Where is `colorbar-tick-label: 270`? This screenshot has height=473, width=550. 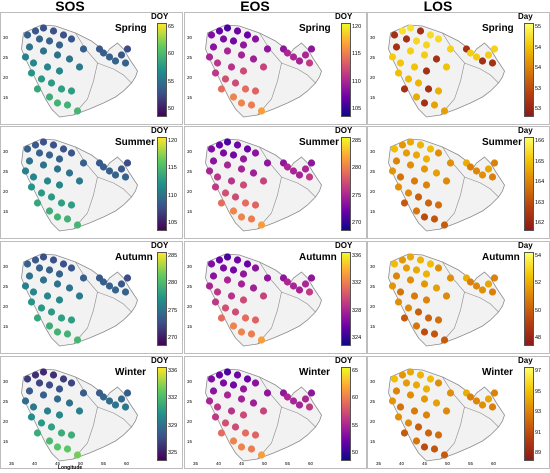
colorbar-tick-label: 270 is located at coordinates (173, 338).